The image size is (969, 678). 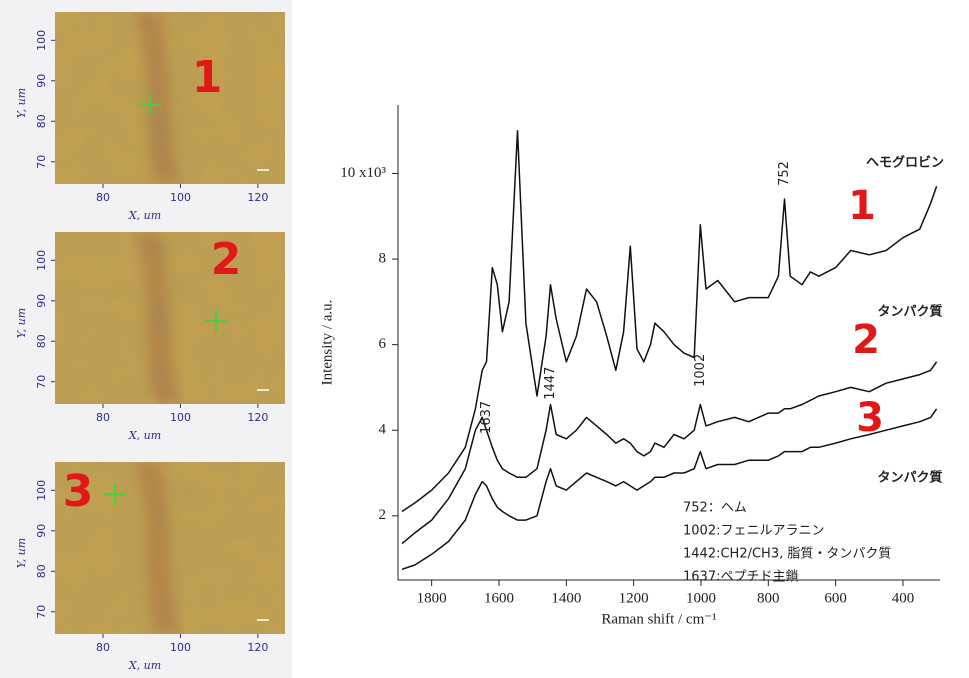 What do you see at coordinates (327, 343) in the screenshot?
I see `y-axis-label: Intensity / a.u.` at bounding box center [327, 343].